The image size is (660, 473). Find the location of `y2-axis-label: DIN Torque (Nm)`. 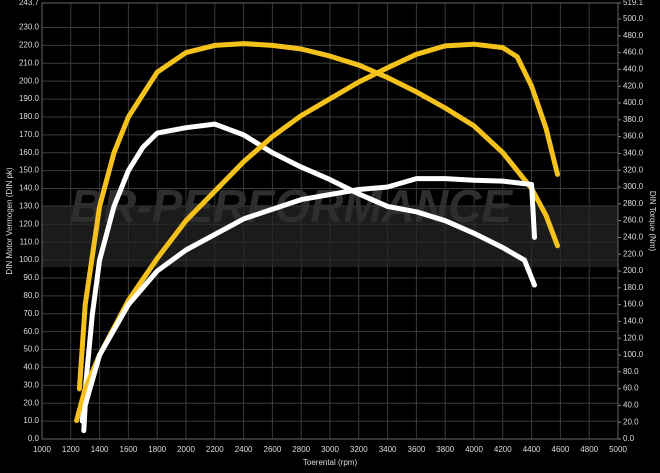

y2-axis-label: DIN Torque (Nm) is located at coordinates (652, 221).